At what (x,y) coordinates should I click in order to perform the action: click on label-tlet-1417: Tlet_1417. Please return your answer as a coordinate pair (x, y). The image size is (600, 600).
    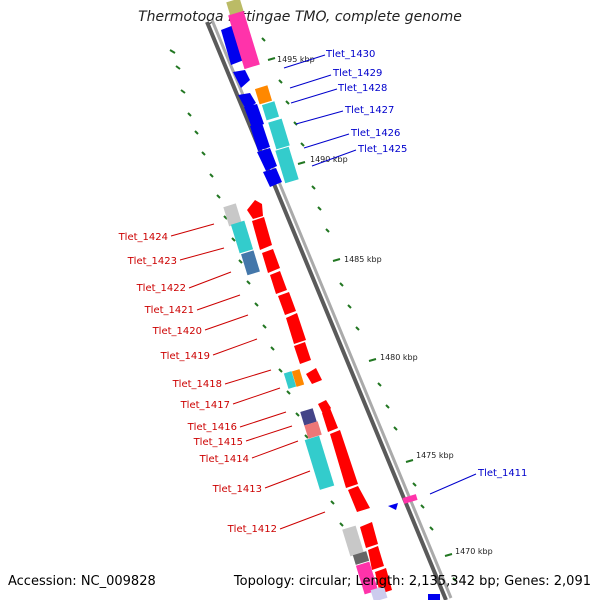
    Looking at the image, I should click on (205, 405).